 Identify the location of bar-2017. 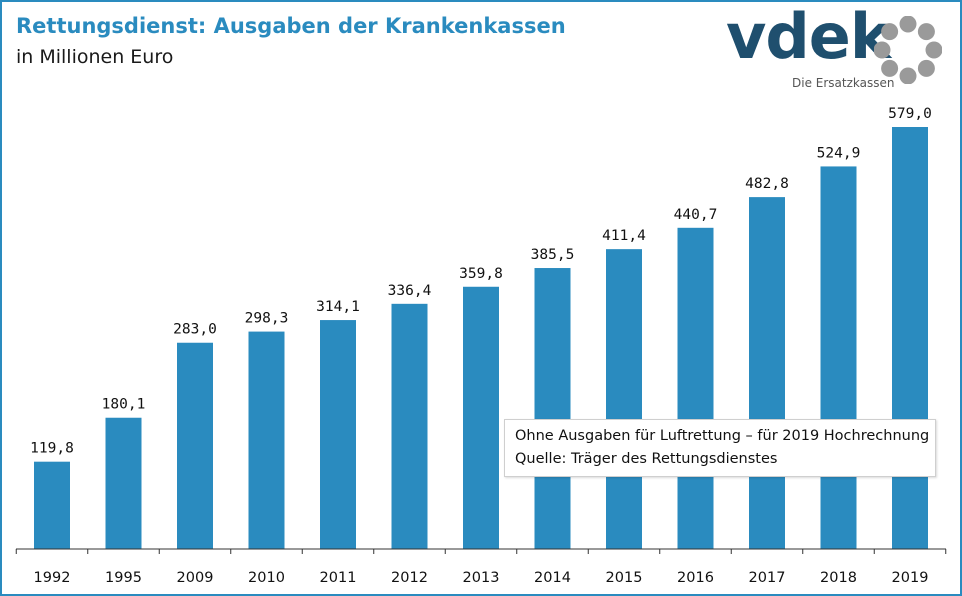
(767, 373).